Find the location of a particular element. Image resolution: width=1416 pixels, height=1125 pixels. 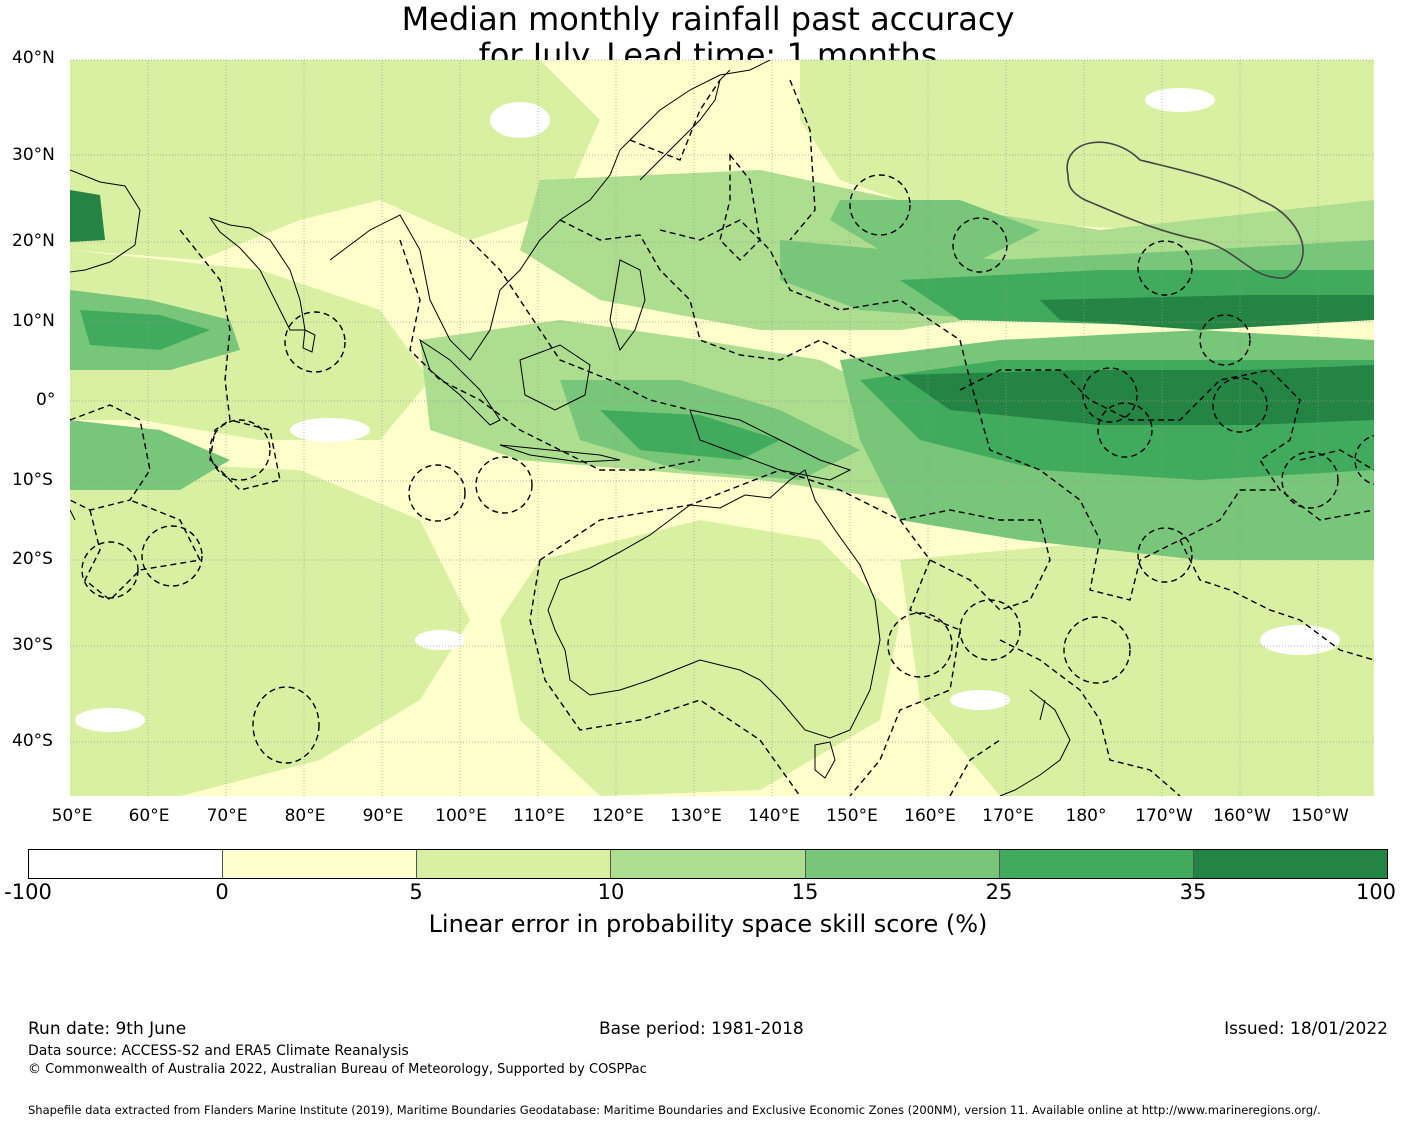

map-title-line-1: Median monthly rainfall past accuracy is located at coordinates (708, 19).